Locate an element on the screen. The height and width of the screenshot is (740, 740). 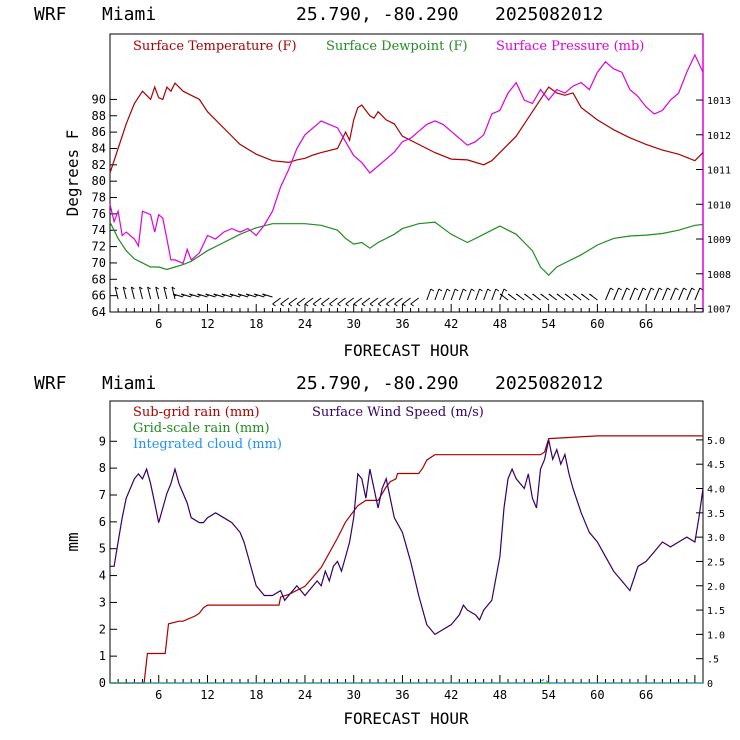
x-tick-label: 36 is located at coordinates (402, 324).